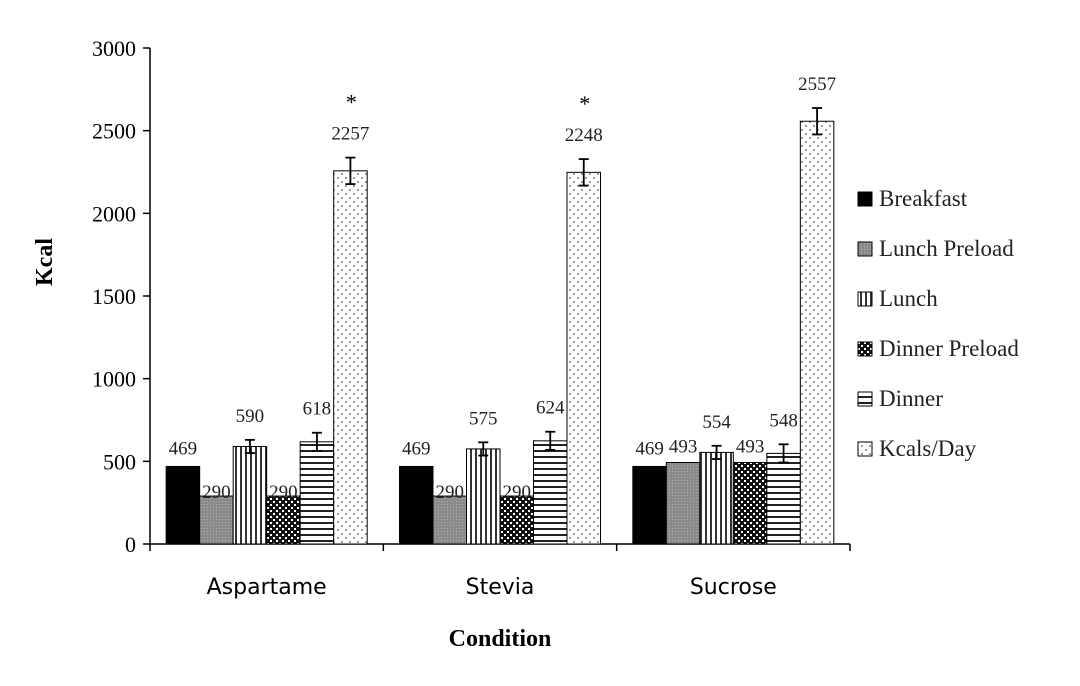 This screenshot has height=686, width=1080. I want to click on legend-swatch-dots, so click(865, 449).